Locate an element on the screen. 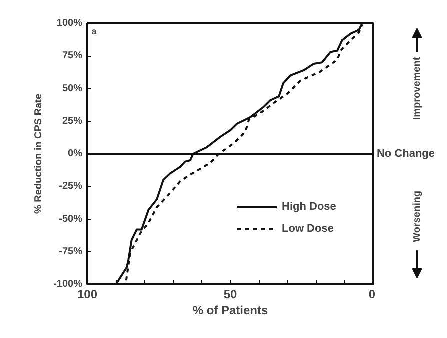  y-tick-label: 50% is located at coordinates (72, 88).